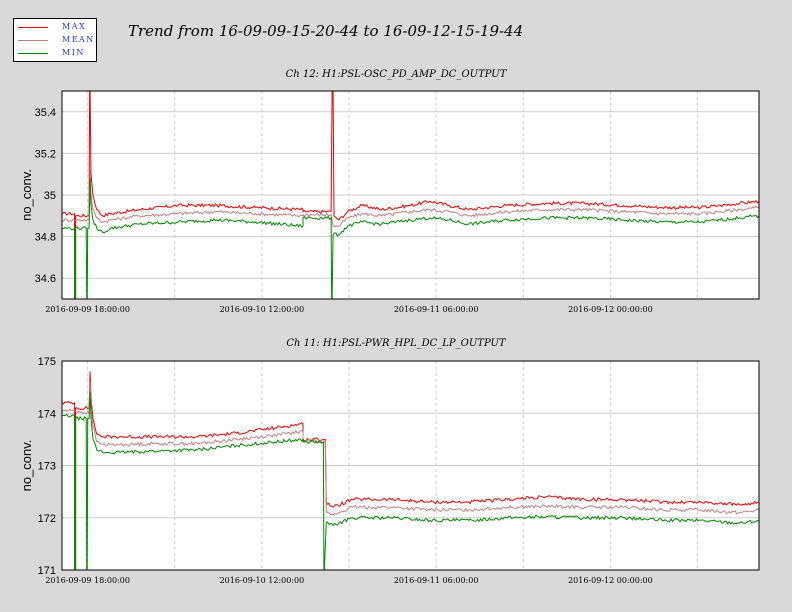  I want to click on y-tick-label: 175, so click(47, 362).